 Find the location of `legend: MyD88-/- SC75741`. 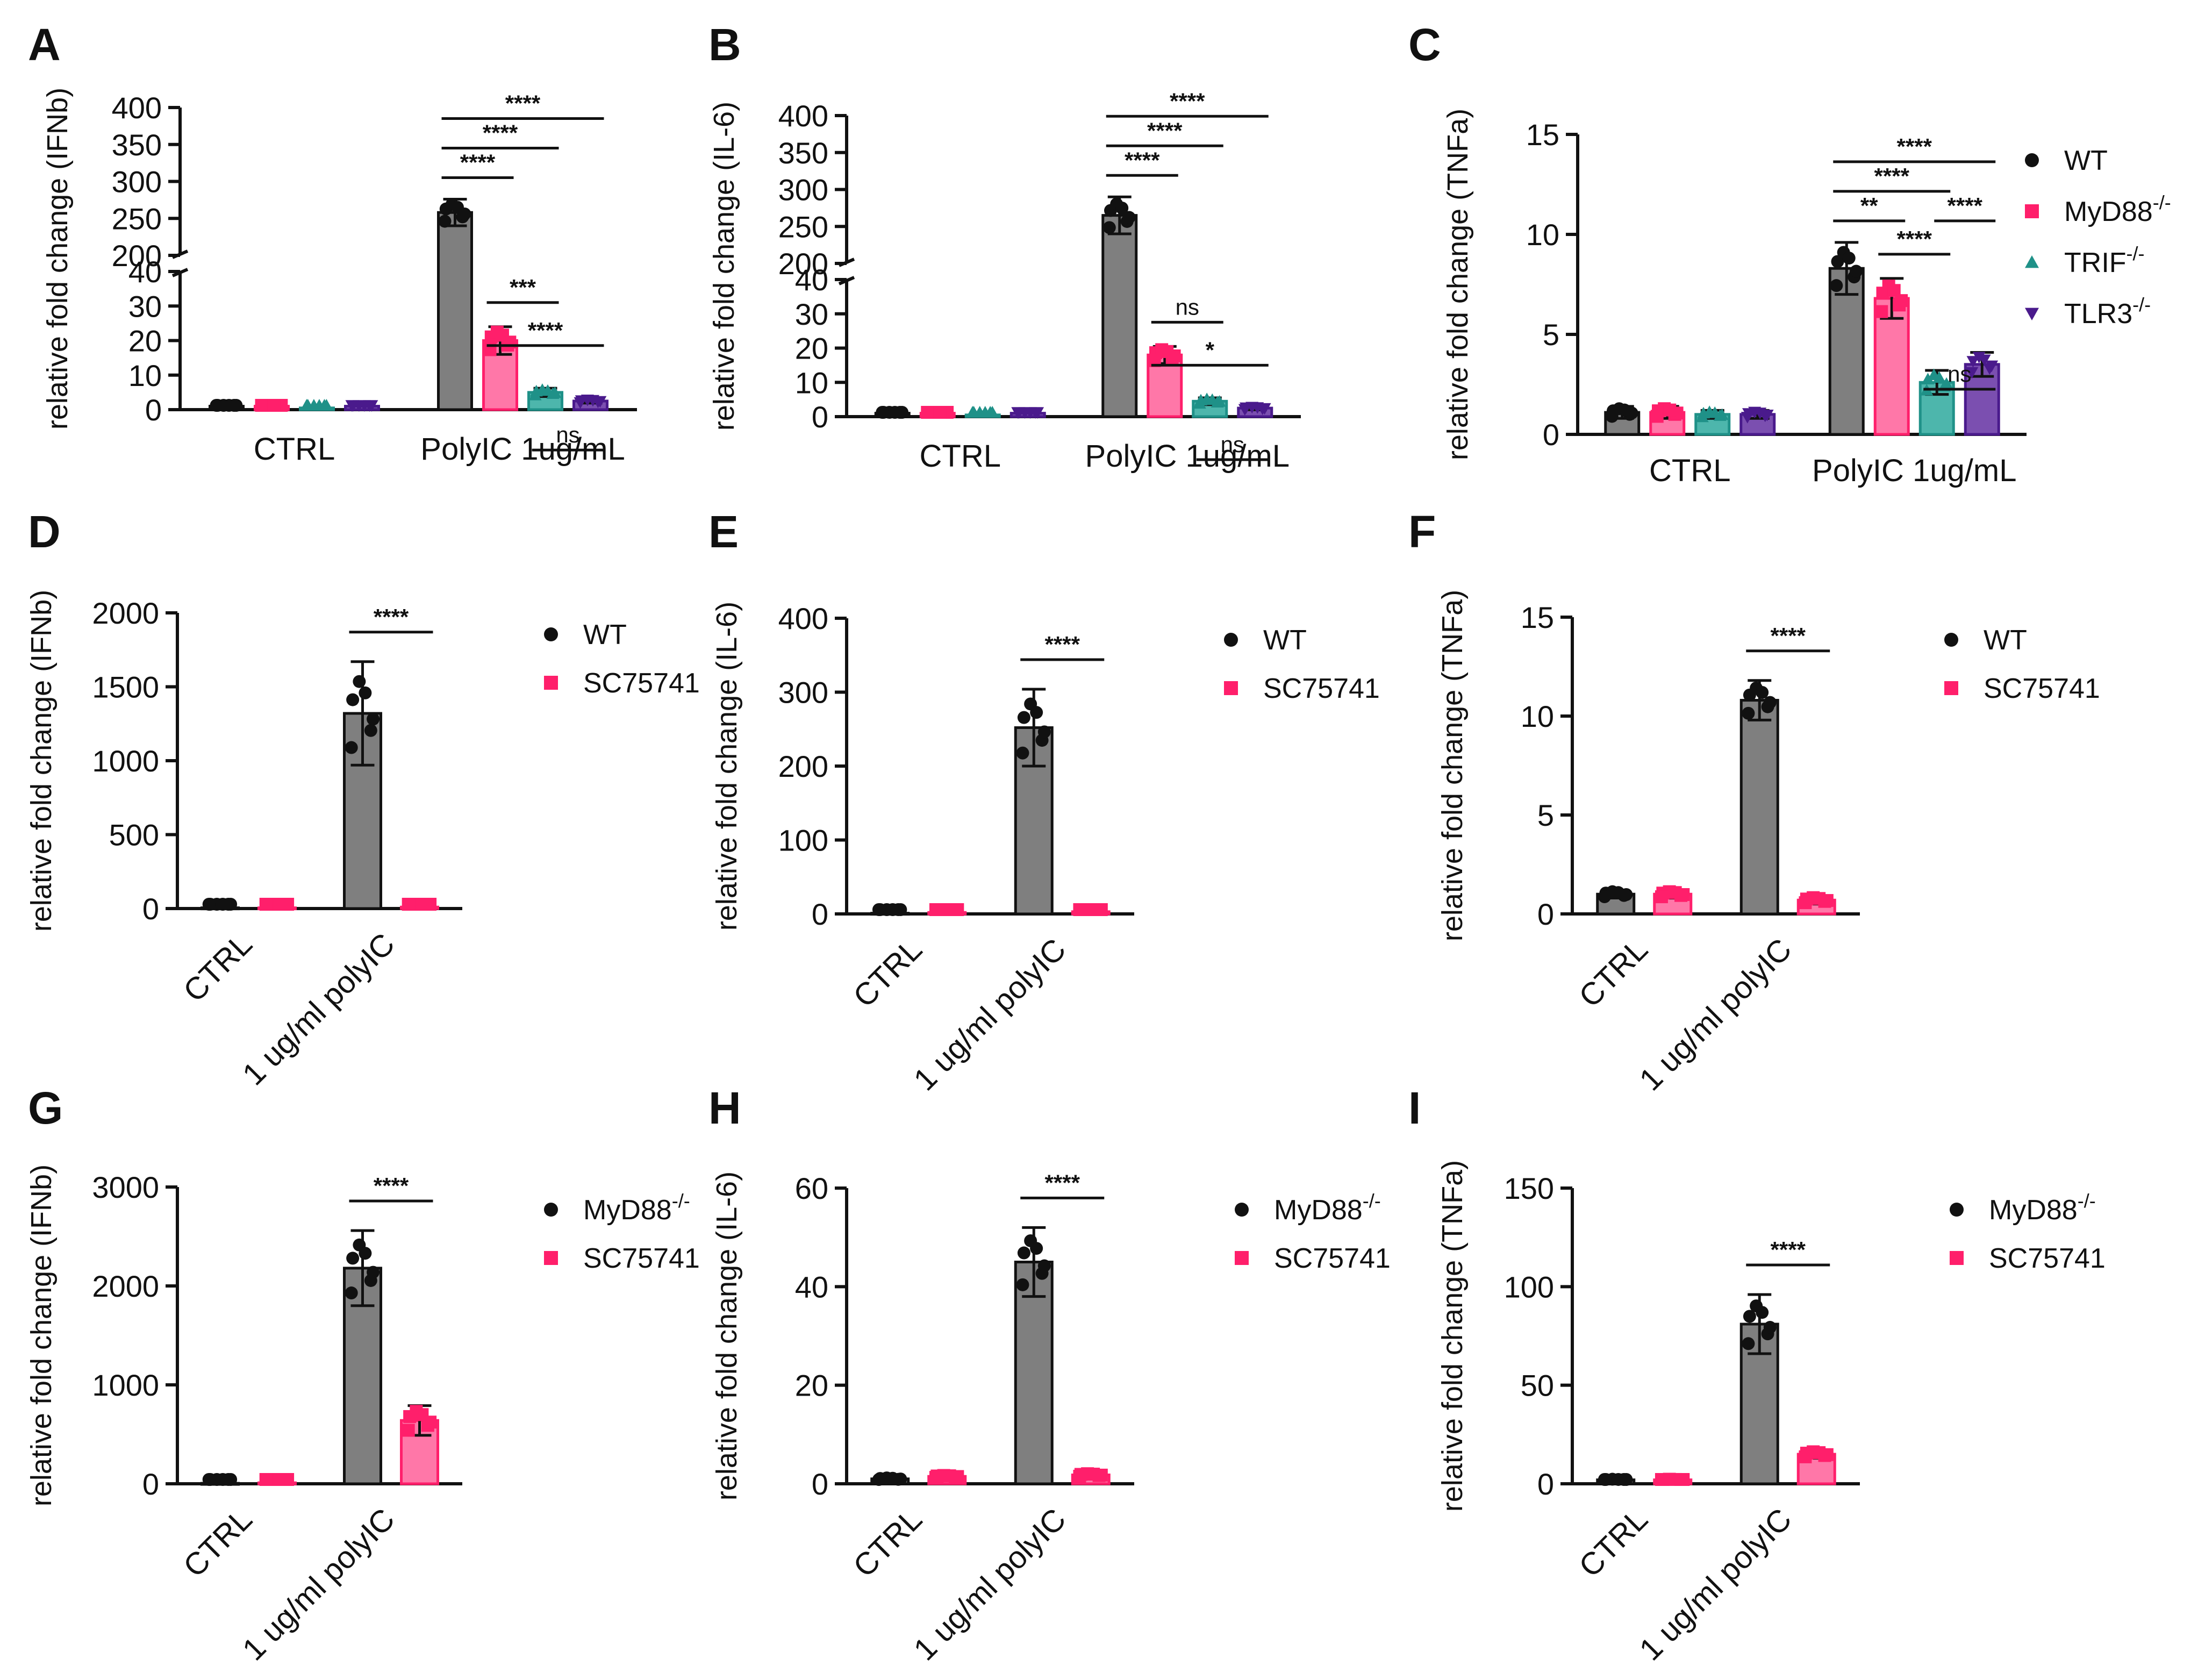

legend: MyD88-/- SC75741 is located at coordinates (622, 1232).